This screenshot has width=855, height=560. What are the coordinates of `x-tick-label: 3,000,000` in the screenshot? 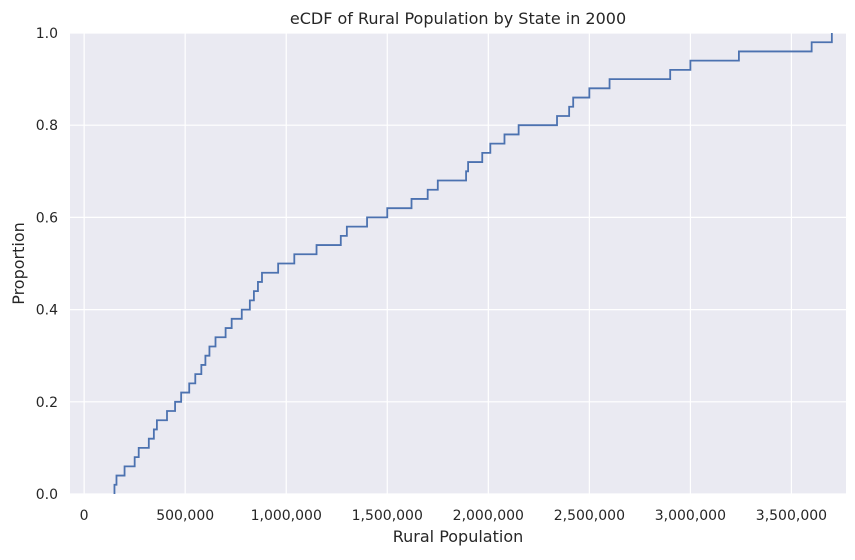 It's located at (690, 516).